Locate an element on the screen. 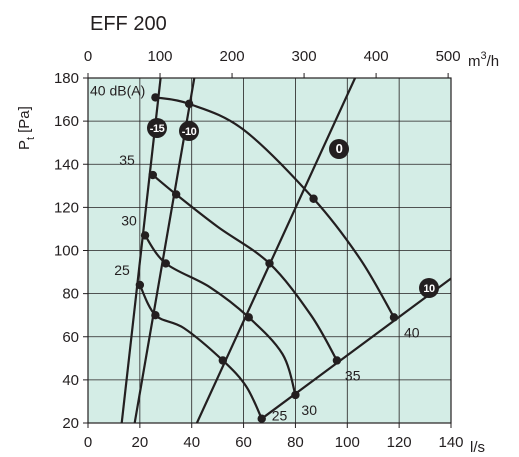 This screenshot has width=519, height=457. x-tick-label: 140 is located at coordinates (450, 442).